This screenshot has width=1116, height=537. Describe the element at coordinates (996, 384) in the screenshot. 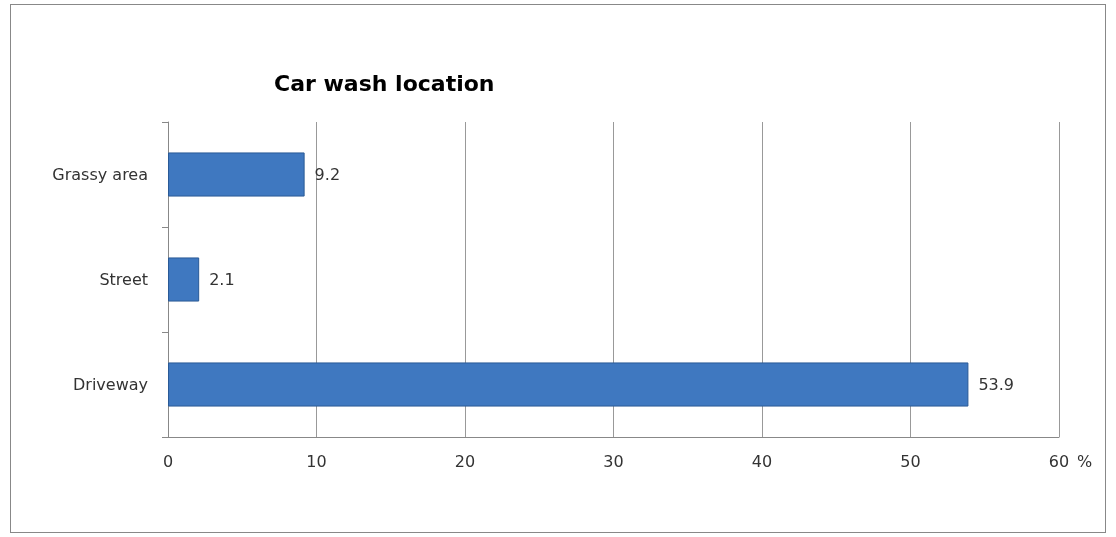

I see `data-label: 53.9` at that location.